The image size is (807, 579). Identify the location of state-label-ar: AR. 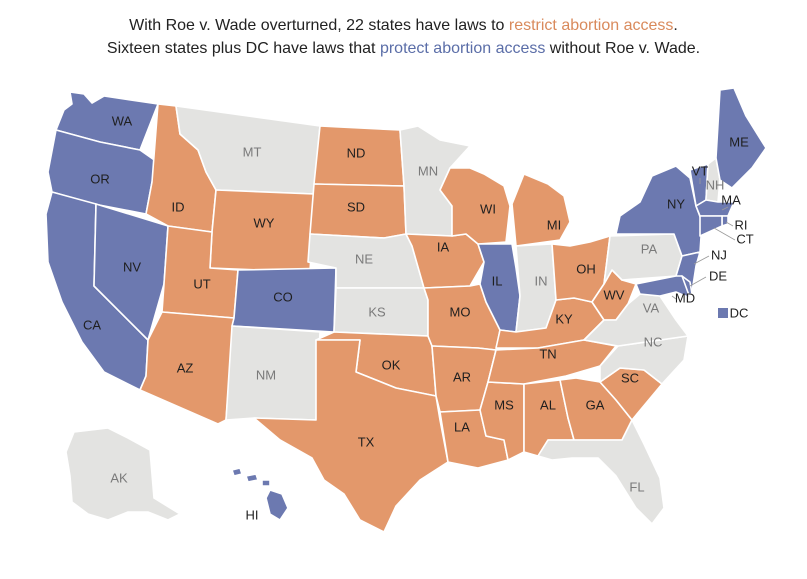
(462, 376).